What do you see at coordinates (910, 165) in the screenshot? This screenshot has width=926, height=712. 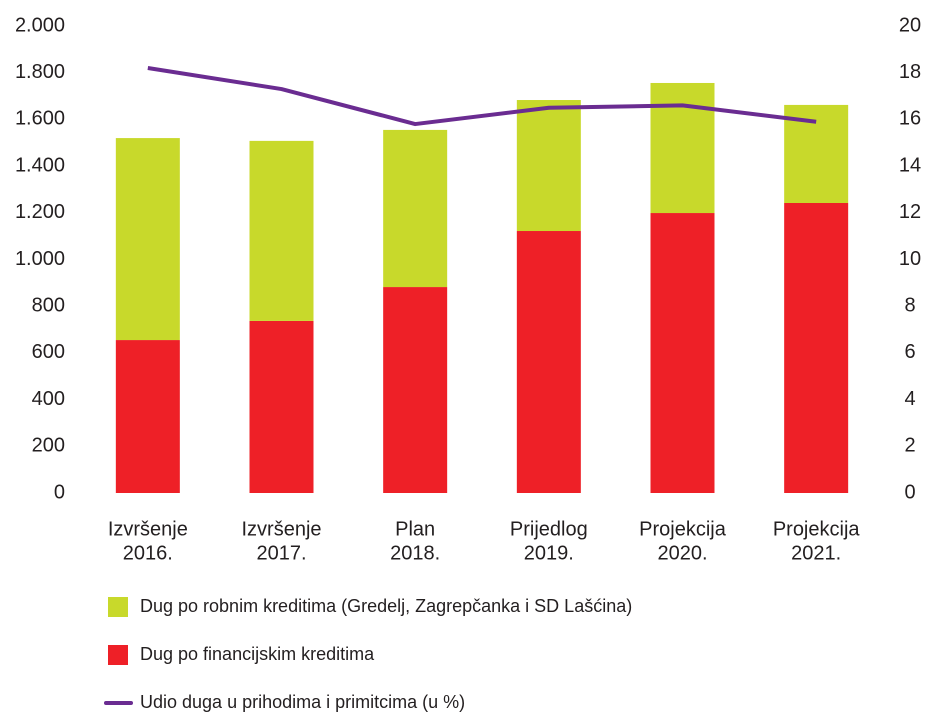 I see `y2-tick-label: 14` at bounding box center [910, 165].